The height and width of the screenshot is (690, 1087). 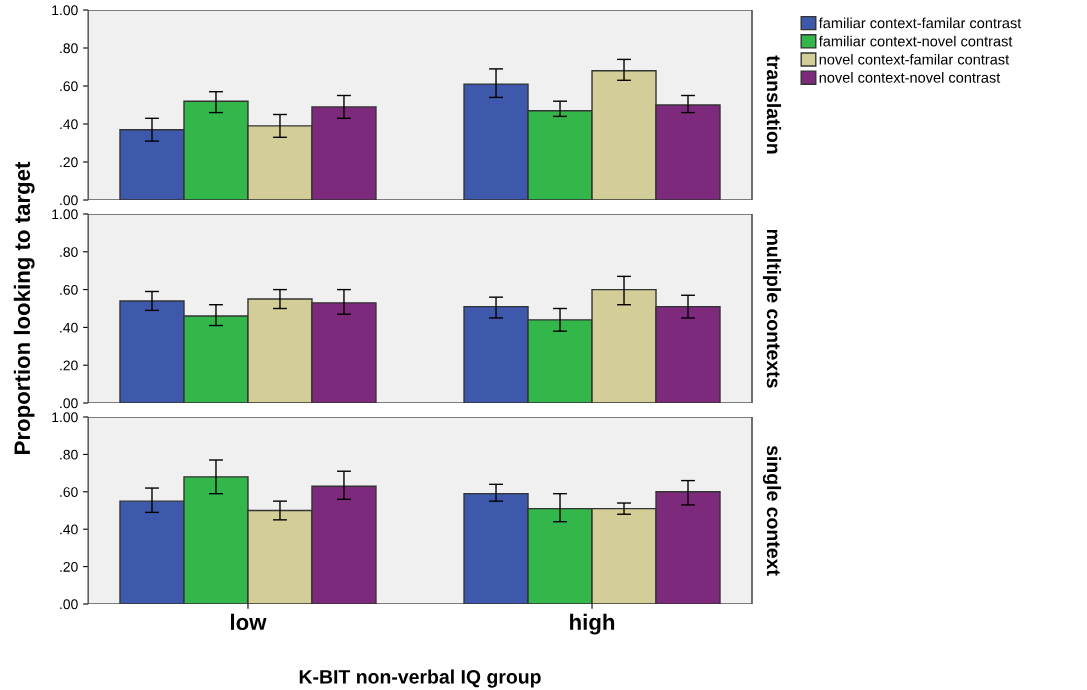 I want to click on legend-label: familiar context-novel contrast, so click(x=915, y=41).